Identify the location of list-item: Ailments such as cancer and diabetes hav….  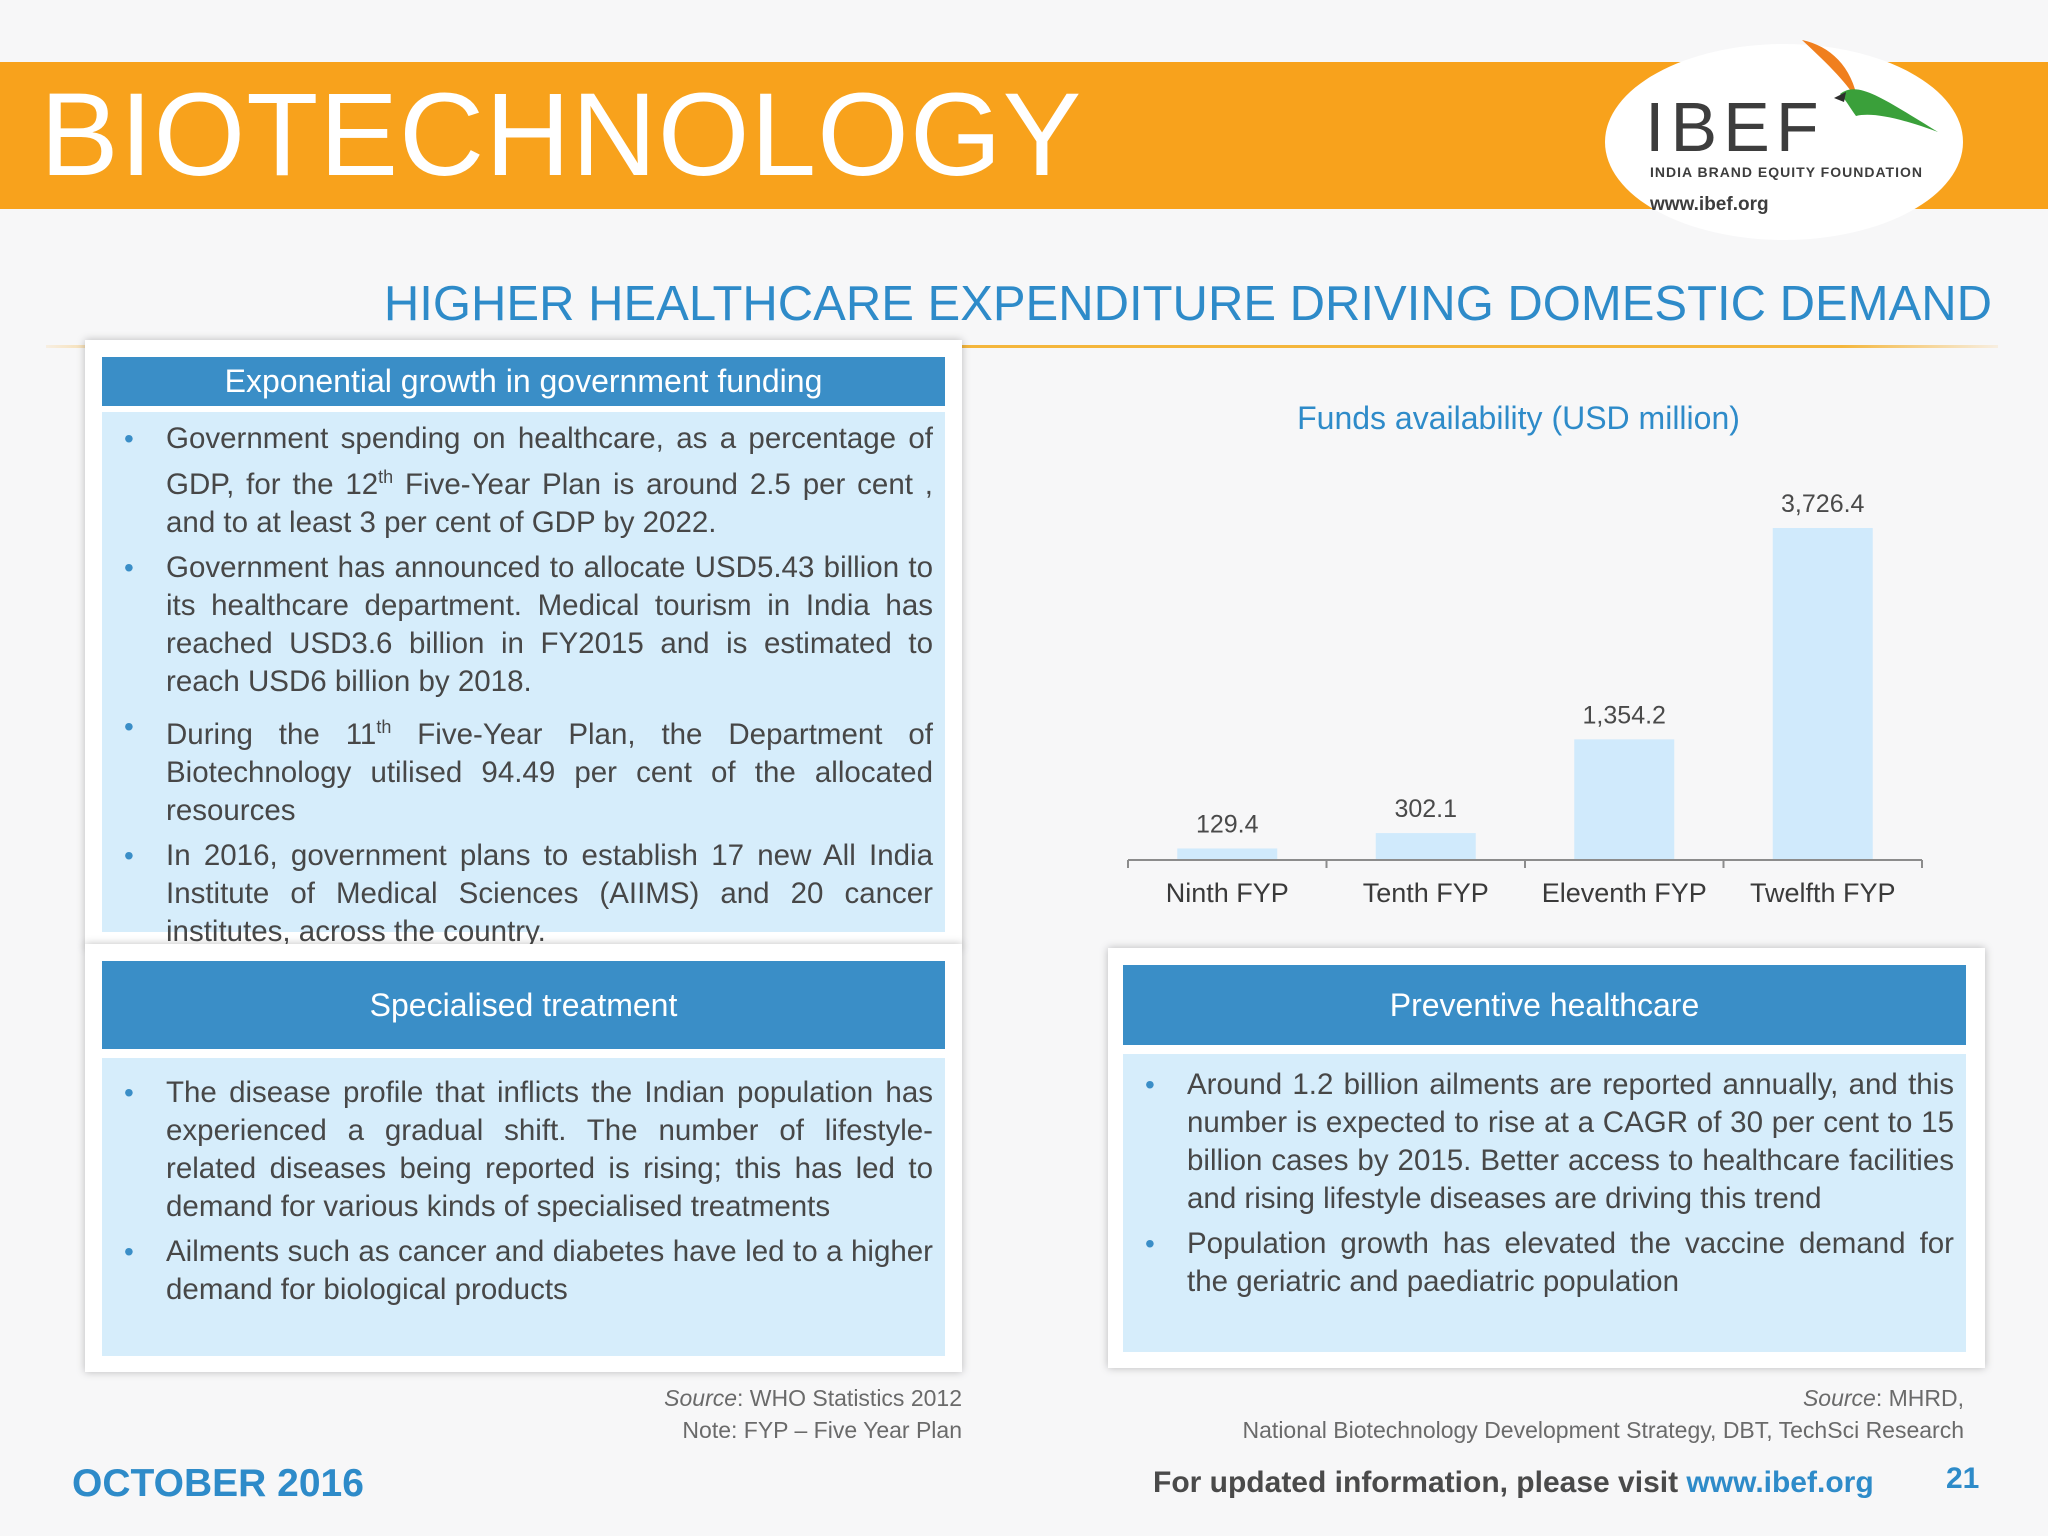
(517, 1271).